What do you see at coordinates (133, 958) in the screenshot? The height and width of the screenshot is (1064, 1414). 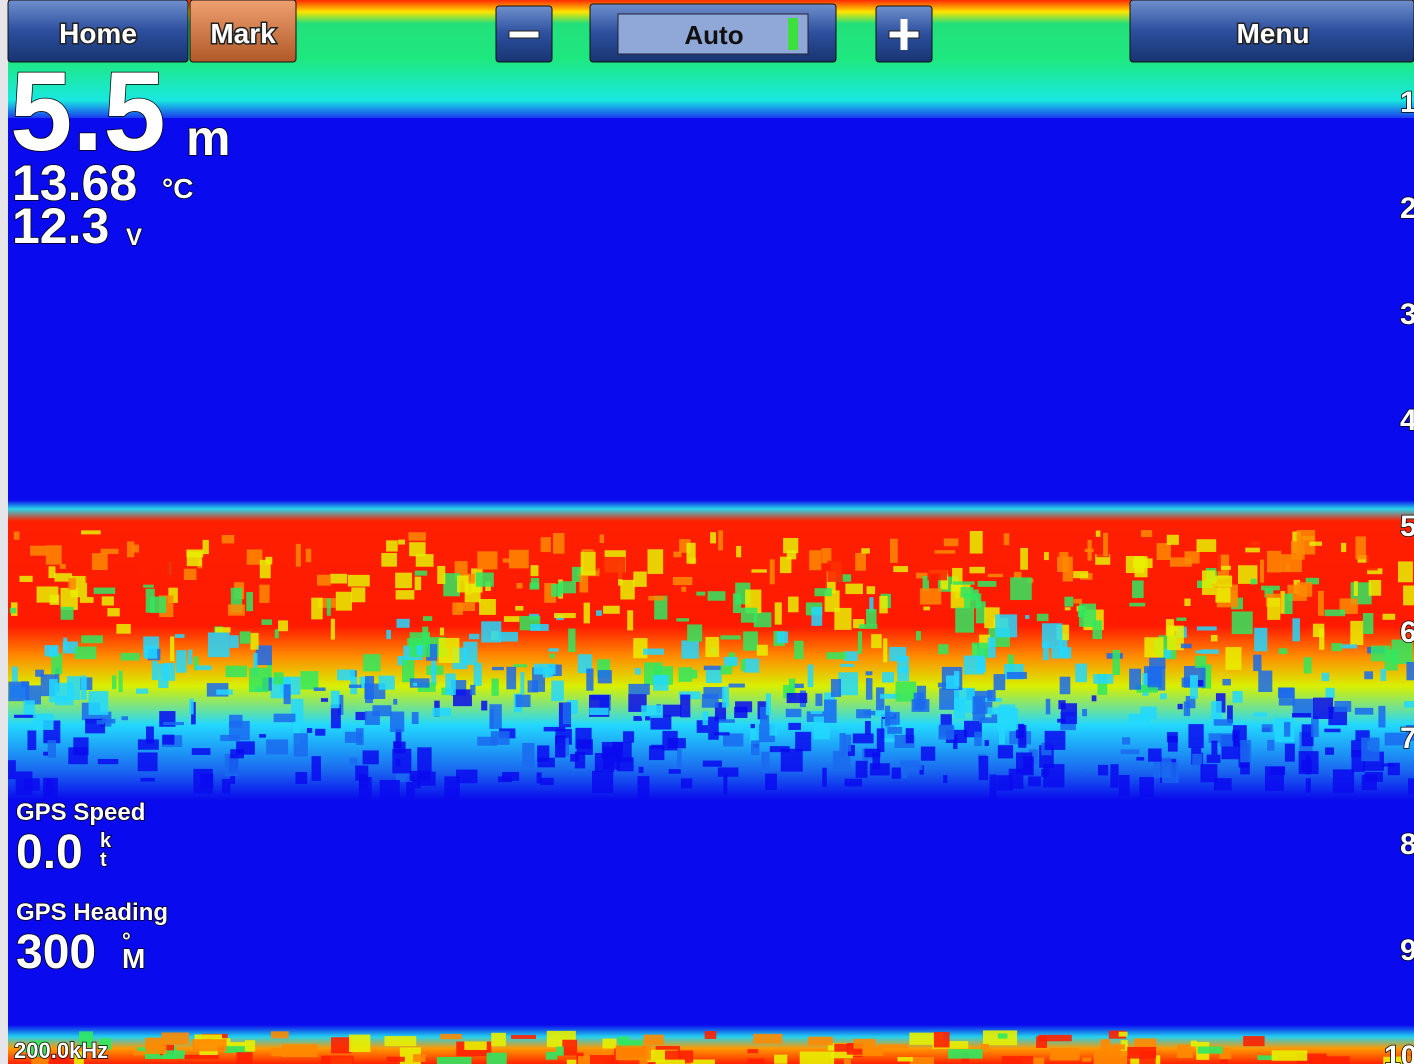 I see `gps-heading-unit-bottom: M` at bounding box center [133, 958].